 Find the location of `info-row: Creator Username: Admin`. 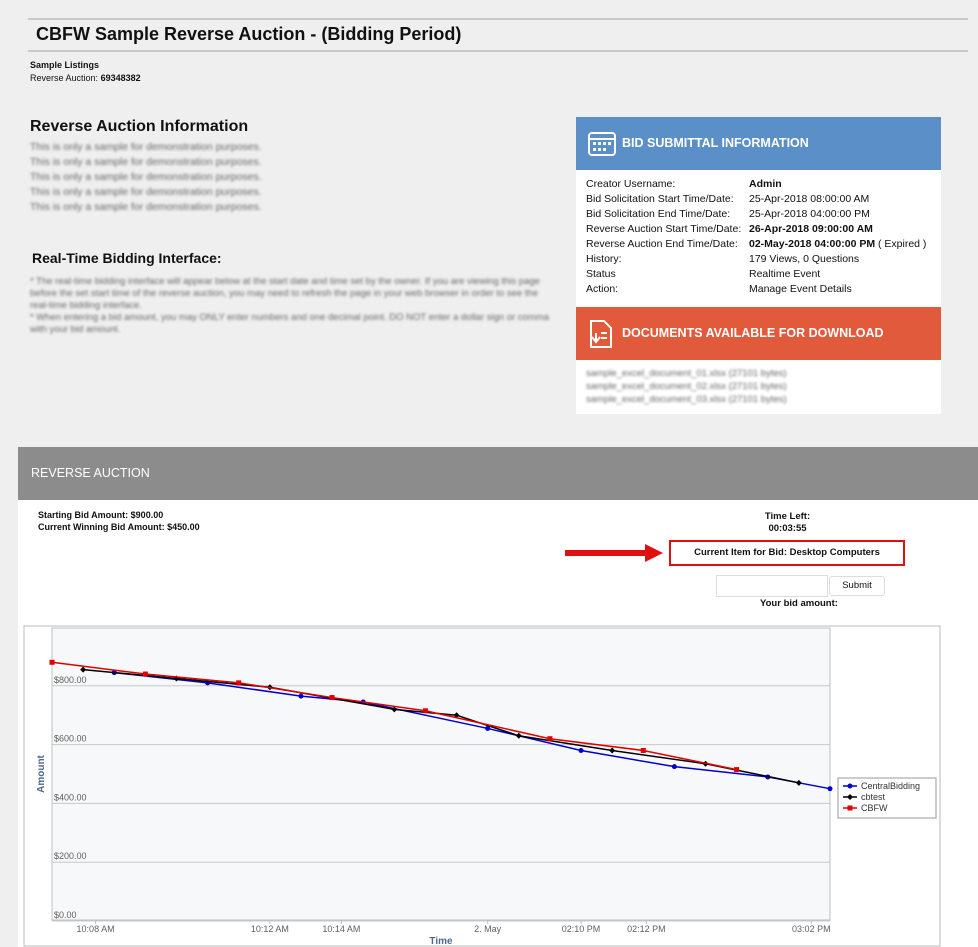

info-row: Creator Username: Admin is located at coordinates (684, 184).